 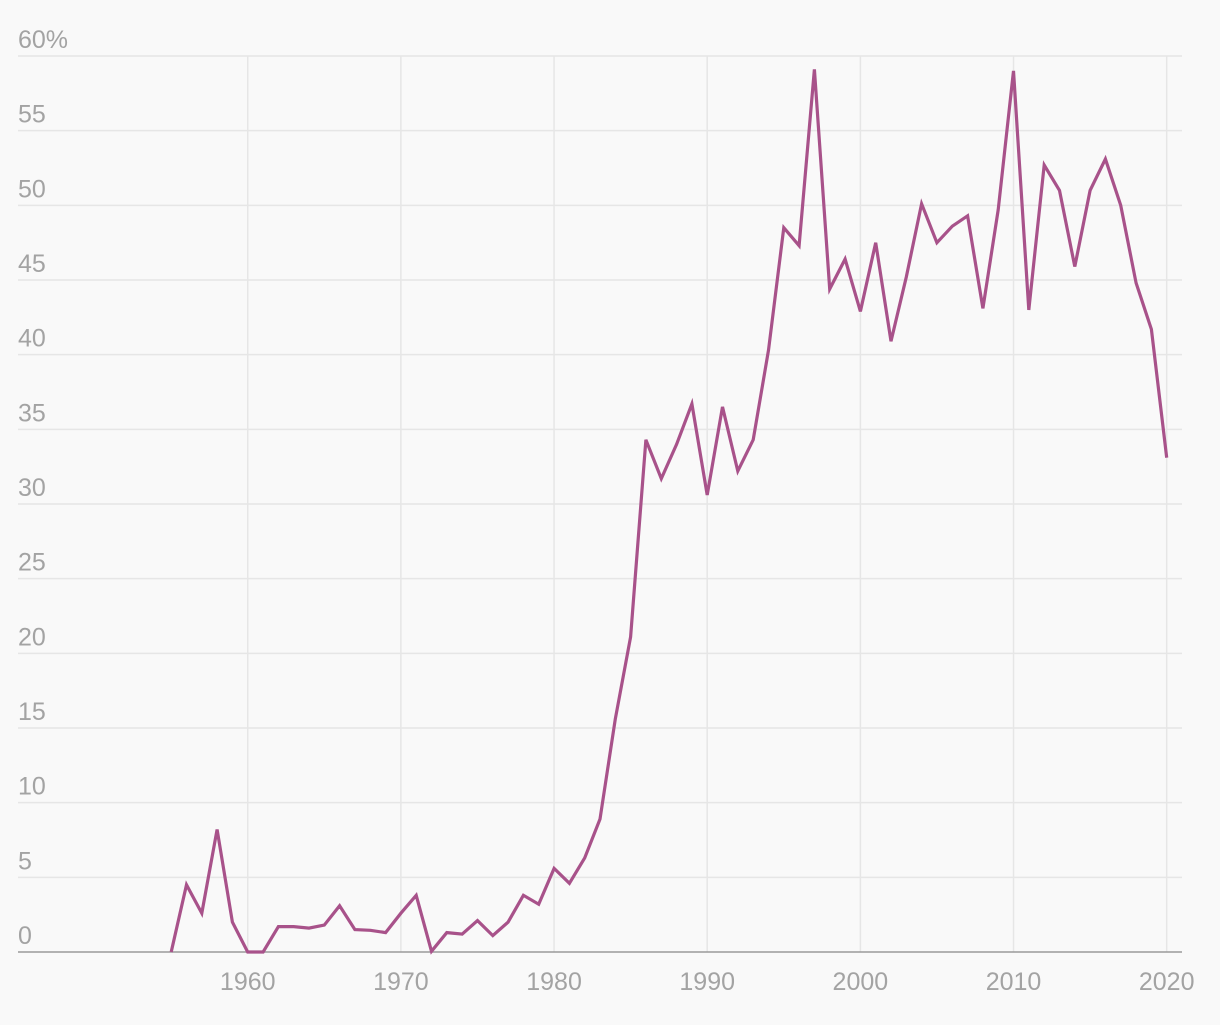 What do you see at coordinates (32, 264) in the screenshot?
I see `y-tick-label: 45` at bounding box center [32, 264].